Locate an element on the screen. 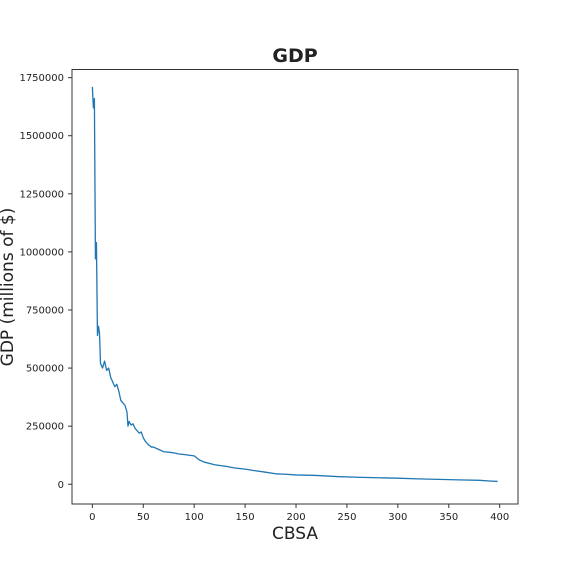 Image resolution: width=576 pixels, height=576 pixels. y-tick-label: 1000000 is located at coordinates (41, 252).